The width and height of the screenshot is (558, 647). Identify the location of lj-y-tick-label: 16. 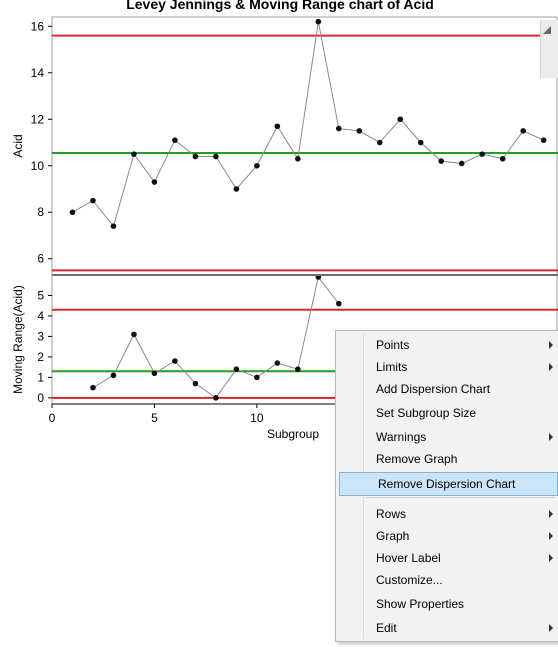
(38, 26).